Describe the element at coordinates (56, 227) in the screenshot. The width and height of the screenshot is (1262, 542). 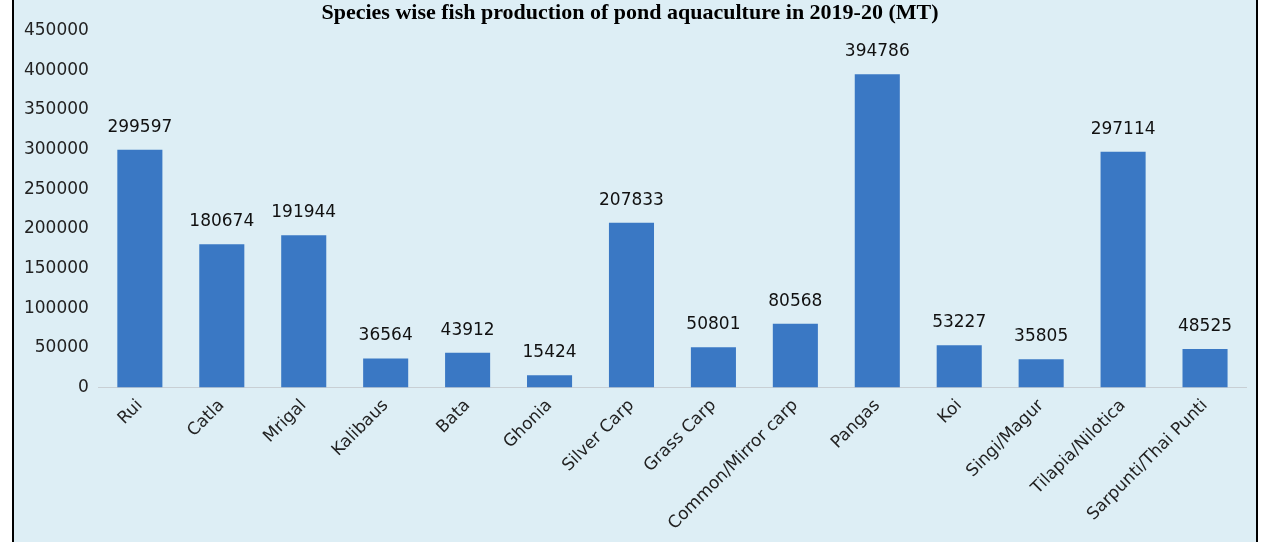
I see `y-tick-label: 200000` at that location.